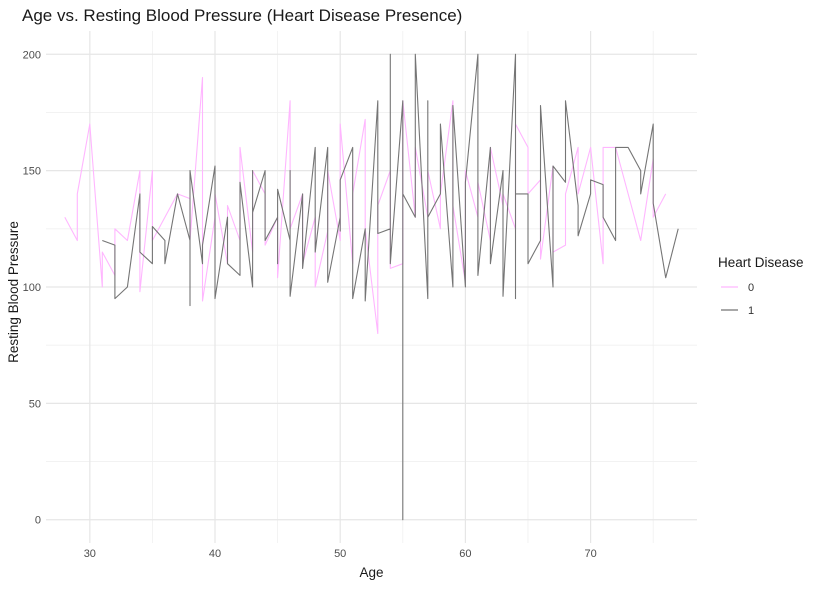 The height and width of the screenshot is (591, 825). What do you see at coordinates (90, 554) in the screenshot?
I see `x-tick-label: 30` at bounding box center [90, 554].